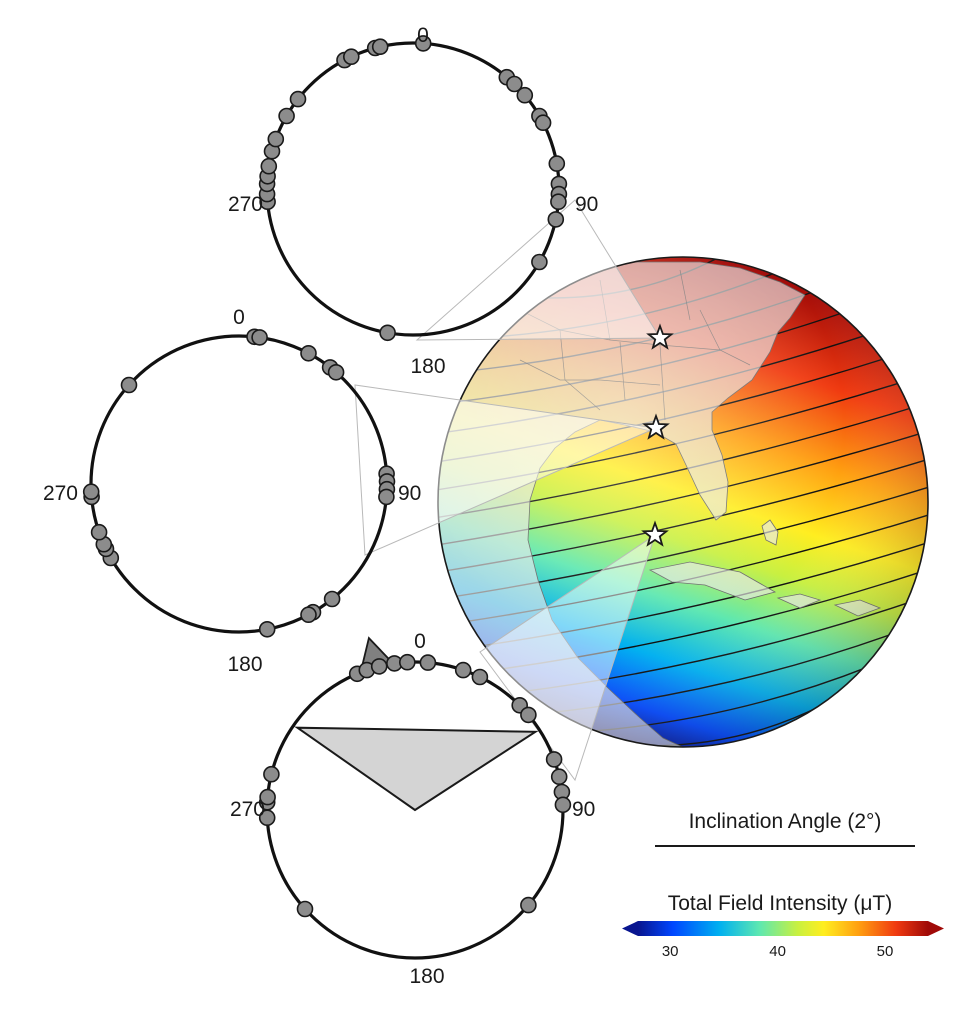  What do you see at coordinates (630, 928) in the screenshot?
I see `colorbar-low-arrow` at bounding box center [630, 928].